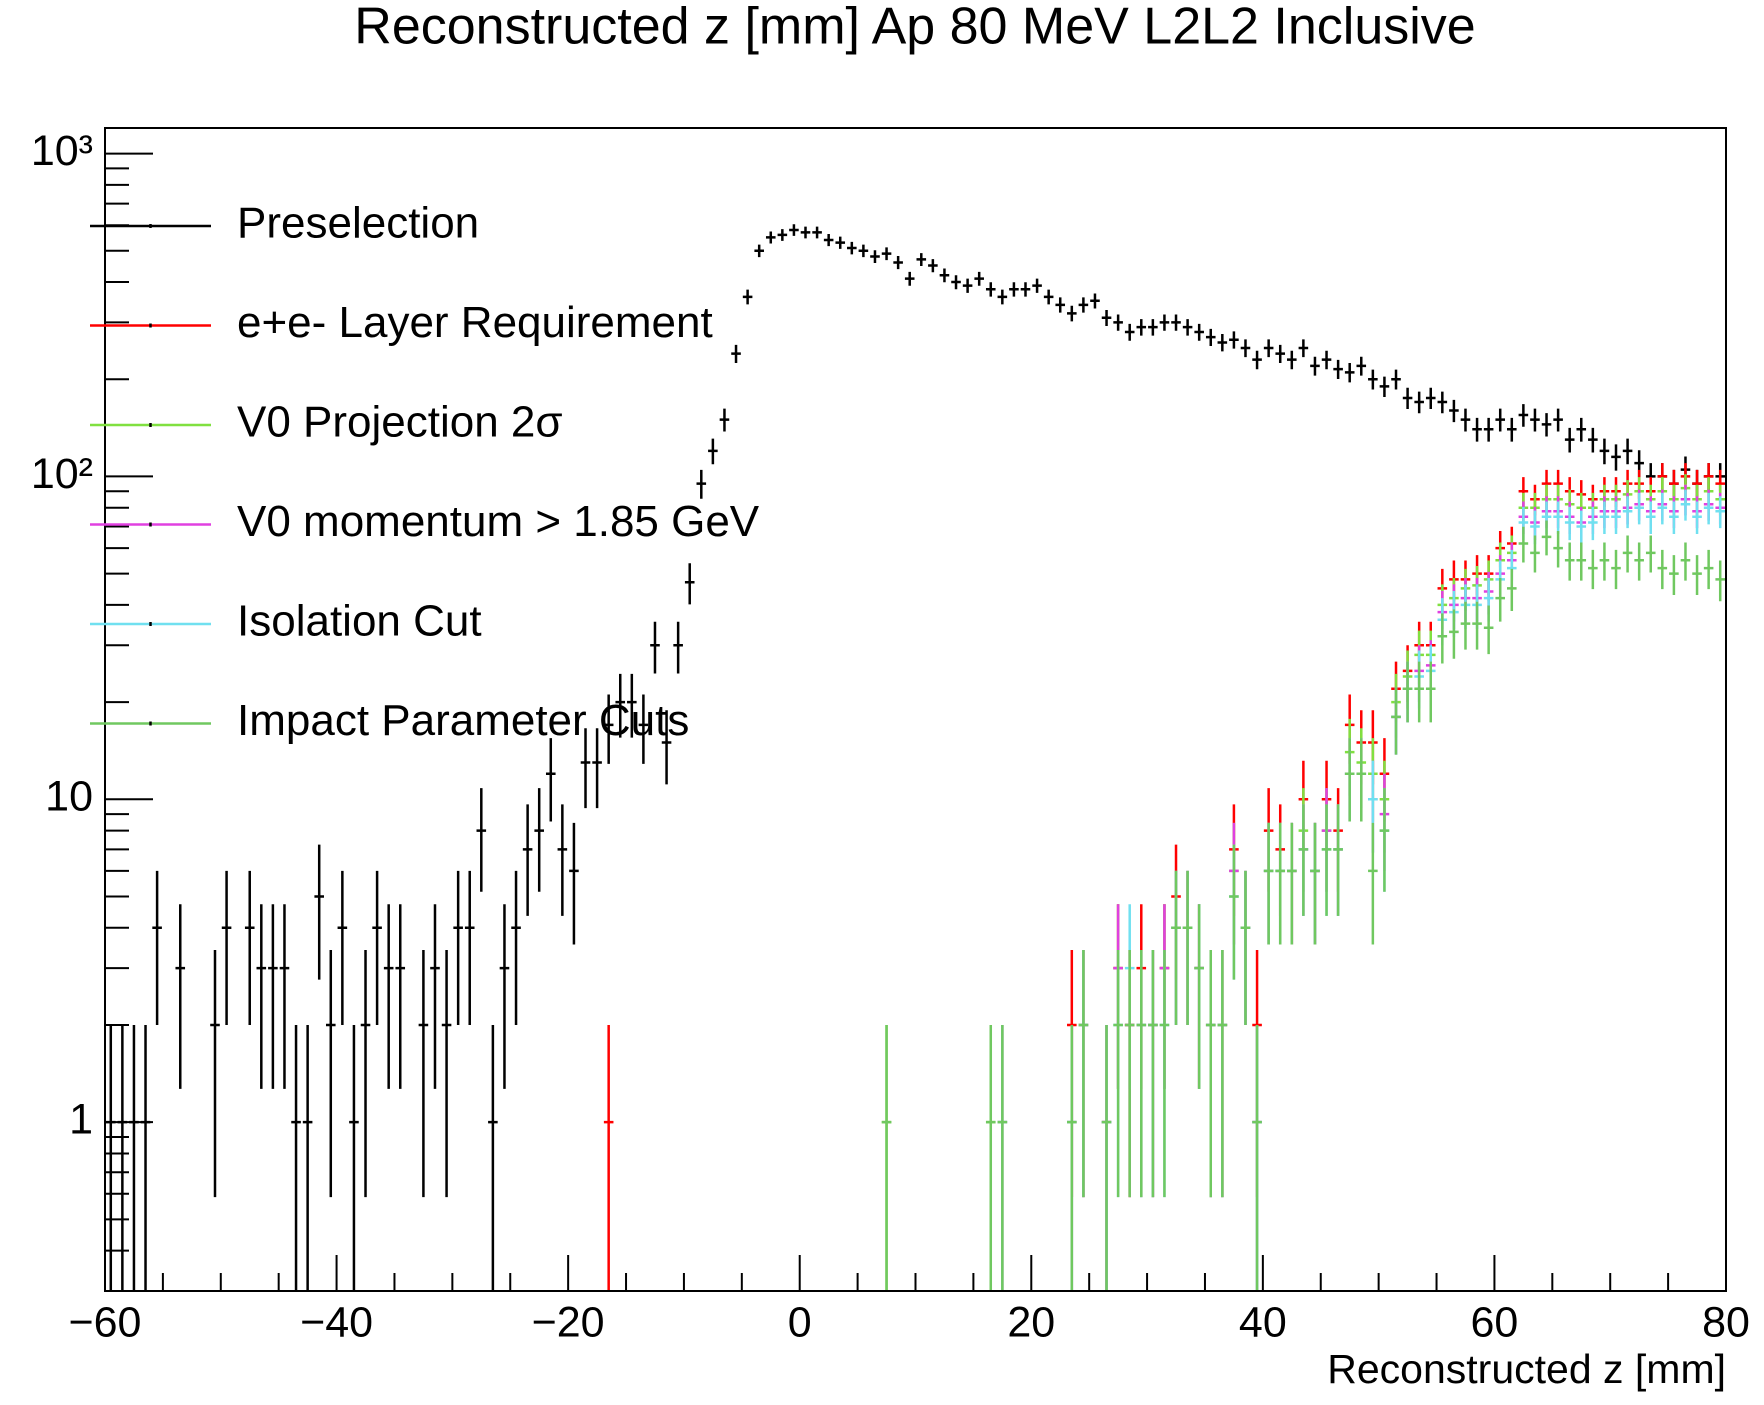 The width and height of the screenshot is (1764, 1405). What do you see at coordinates (475, 322) in the screenshot?
I see `legend-label: e+e- Layer Requirement` at bounding box center [475, 322].